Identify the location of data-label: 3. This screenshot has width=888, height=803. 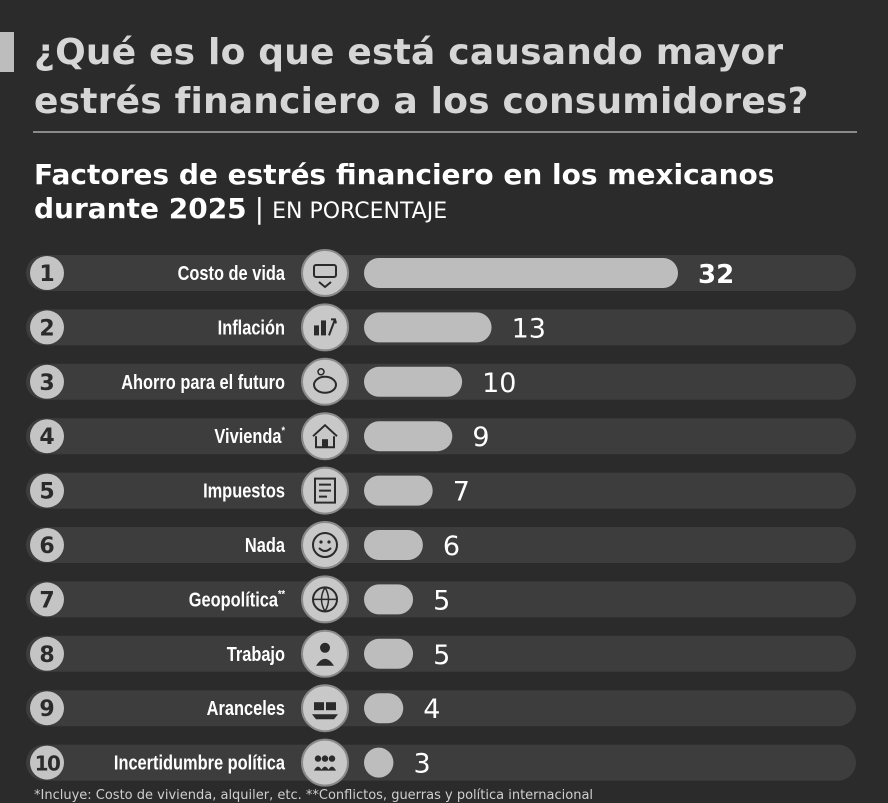
(421, 764).